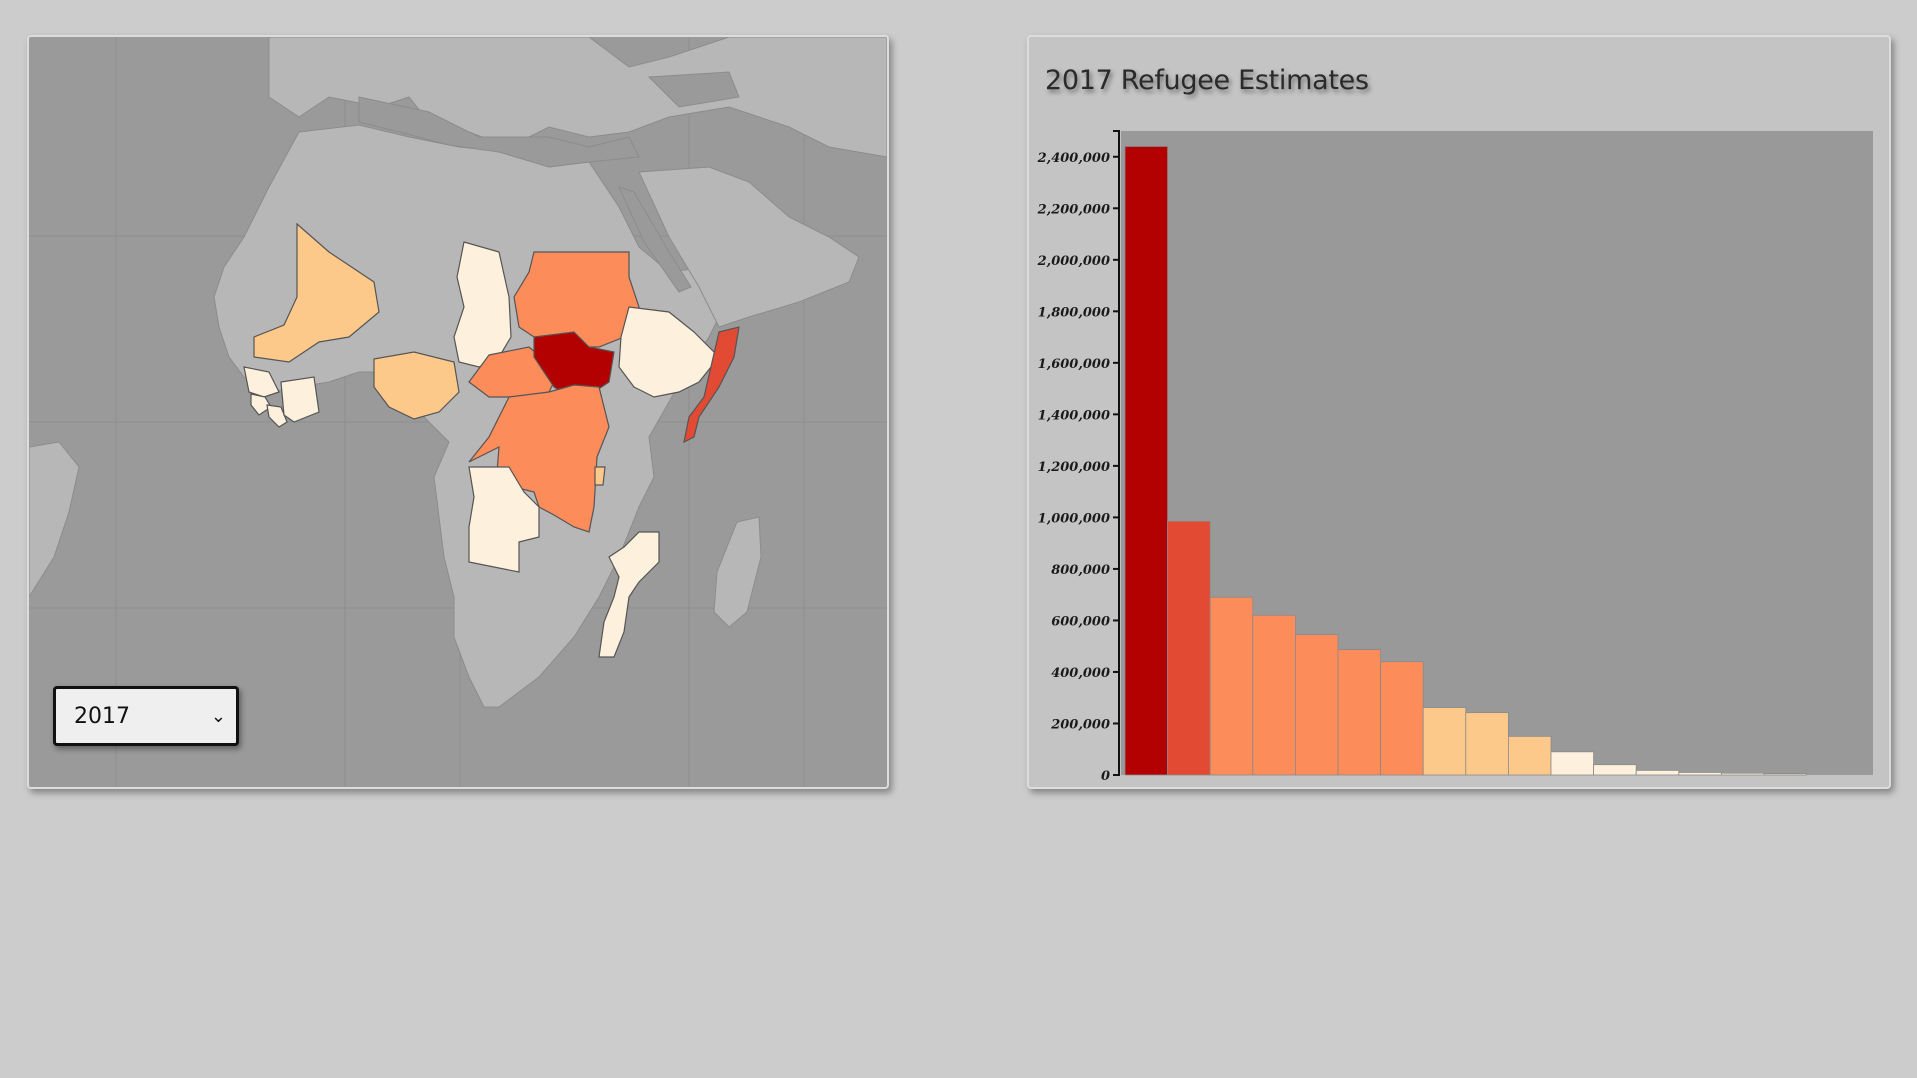  I want to click on country-mozambique, so click(629, 594).